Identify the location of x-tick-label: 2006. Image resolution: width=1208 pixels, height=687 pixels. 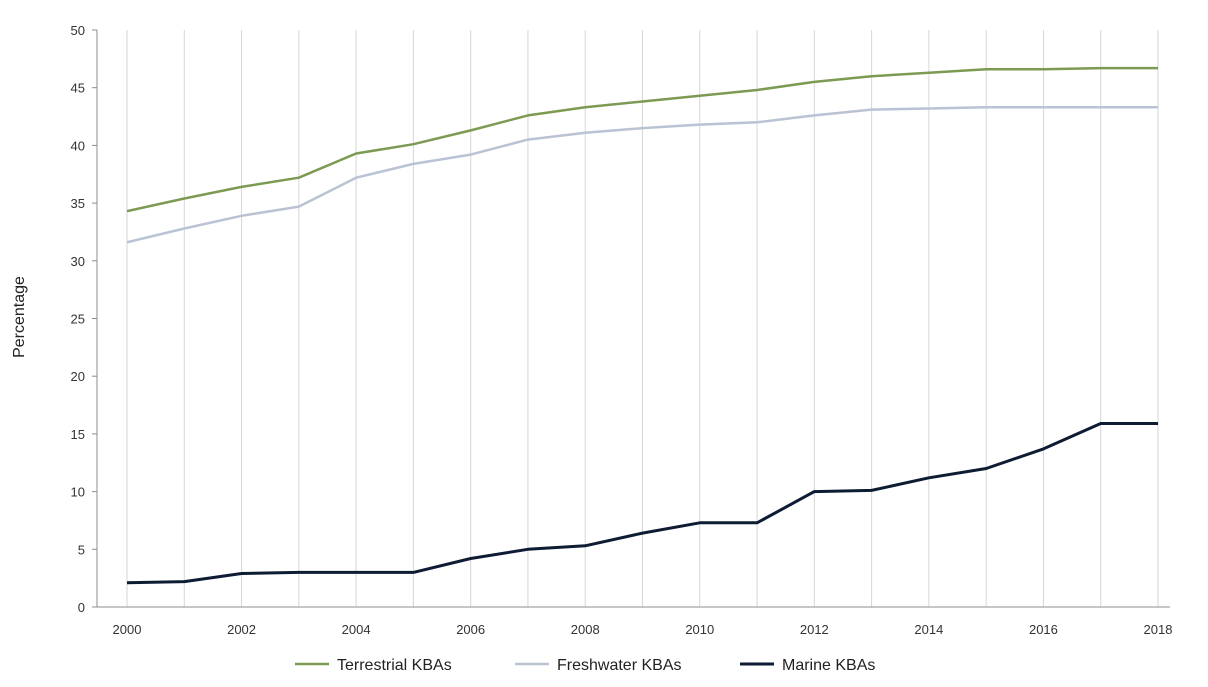
(470, 629).